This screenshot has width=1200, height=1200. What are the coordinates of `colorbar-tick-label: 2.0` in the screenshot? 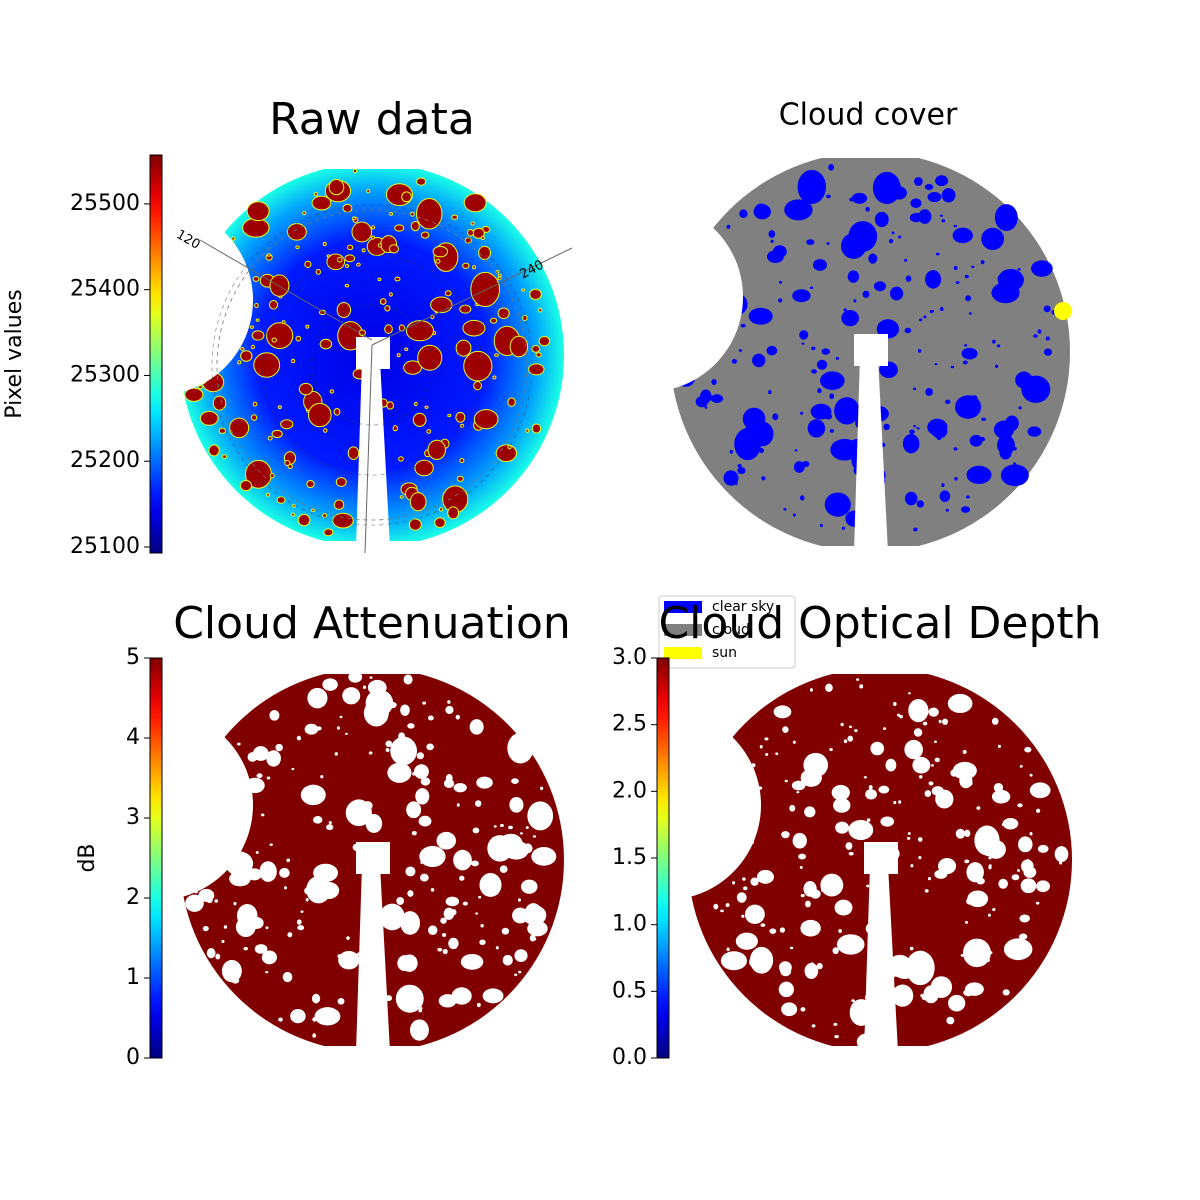 It's located at (629, 790).